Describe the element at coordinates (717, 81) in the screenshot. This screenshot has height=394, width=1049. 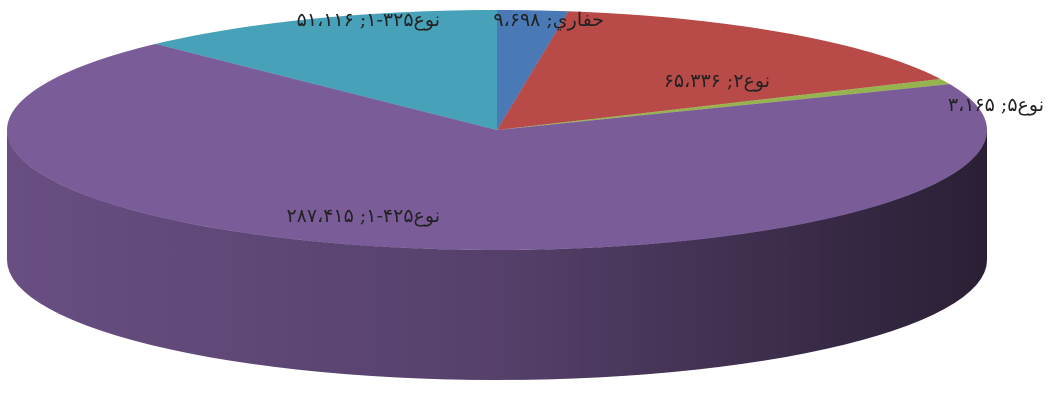
I see `slice-2-data-label: نوع۲; ۶۵،۳۳۶` at that location.